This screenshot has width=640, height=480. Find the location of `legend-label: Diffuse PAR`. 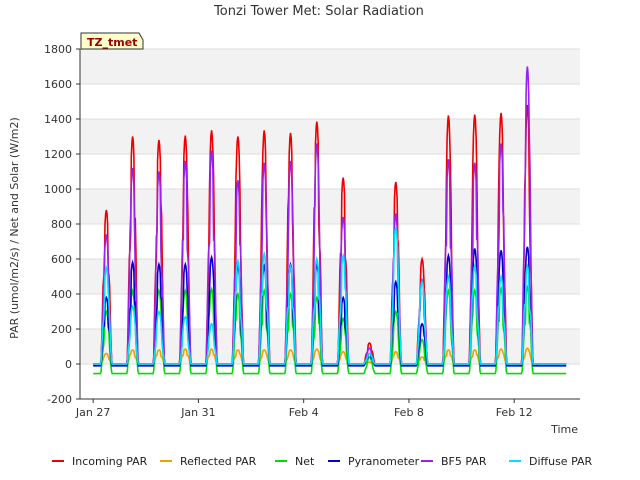

legend-label: Diffuse PAR is located at coordinates (561, 461).